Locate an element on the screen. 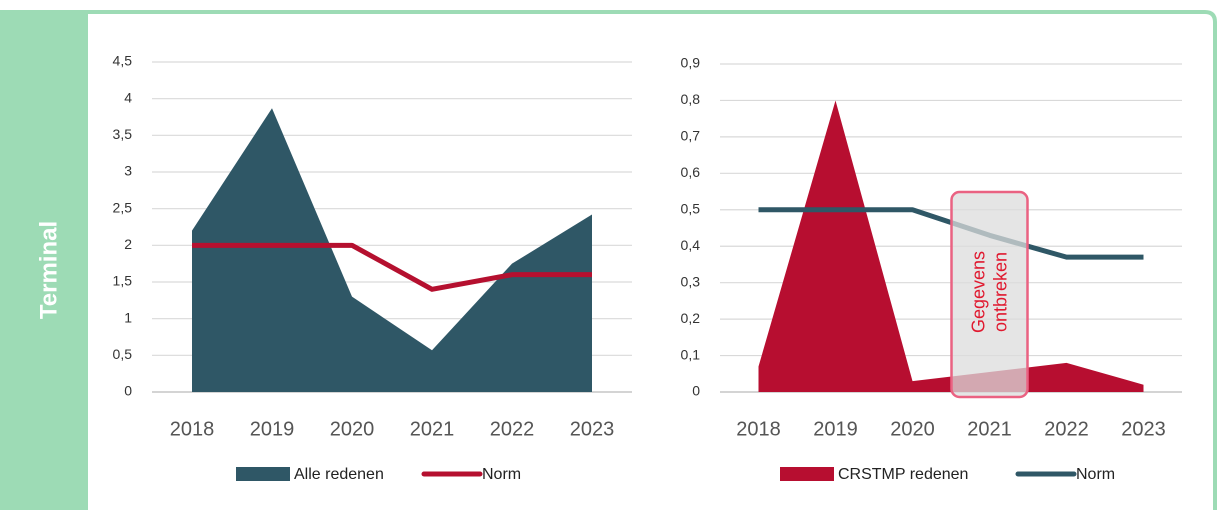  y-tick-label: 0,1 is located at coordinates (691, 354).